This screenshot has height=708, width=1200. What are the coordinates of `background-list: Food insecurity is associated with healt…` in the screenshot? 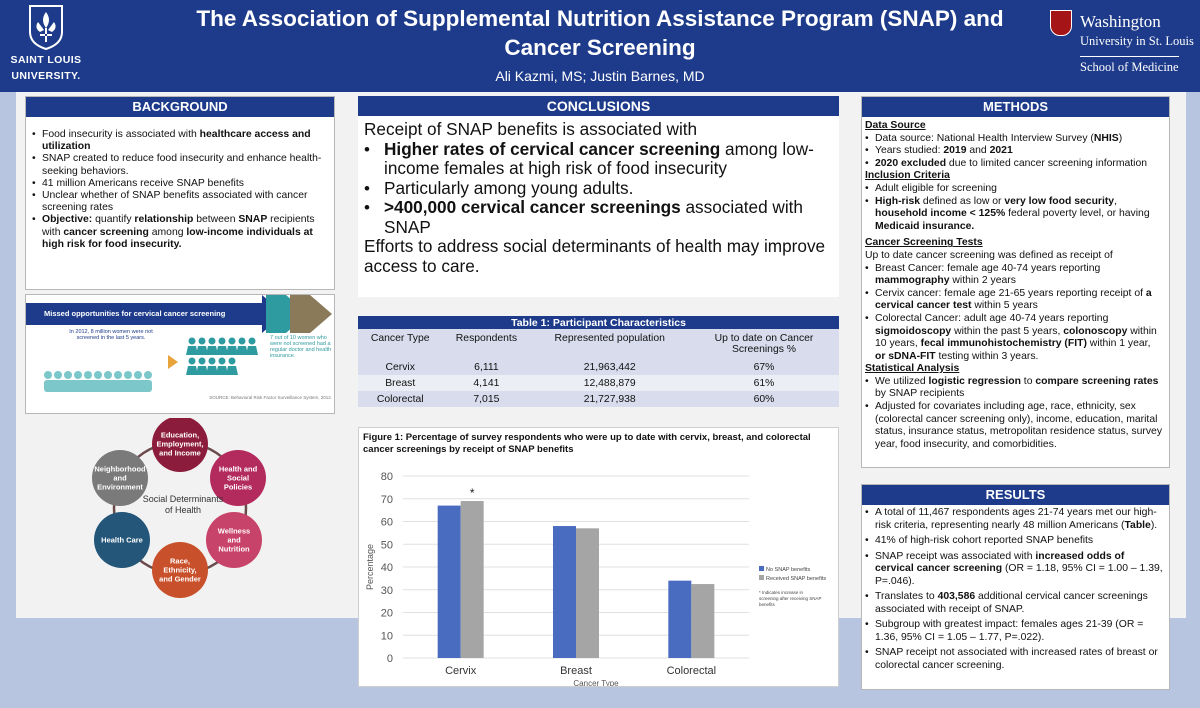 It's located at (180, 184).